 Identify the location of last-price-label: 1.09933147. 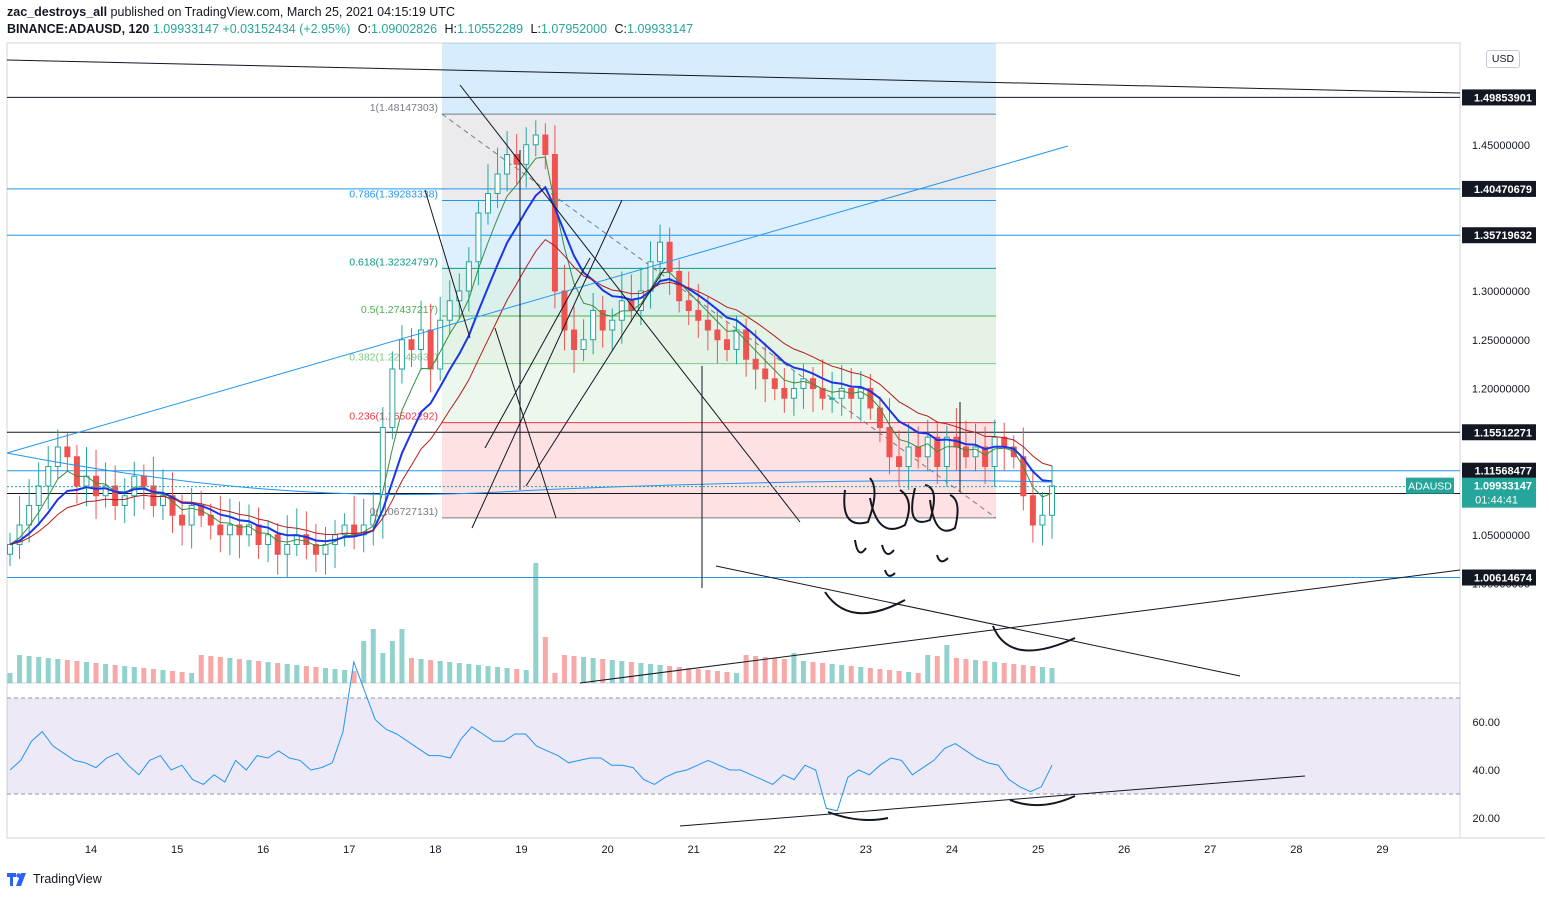
(1503, 487).